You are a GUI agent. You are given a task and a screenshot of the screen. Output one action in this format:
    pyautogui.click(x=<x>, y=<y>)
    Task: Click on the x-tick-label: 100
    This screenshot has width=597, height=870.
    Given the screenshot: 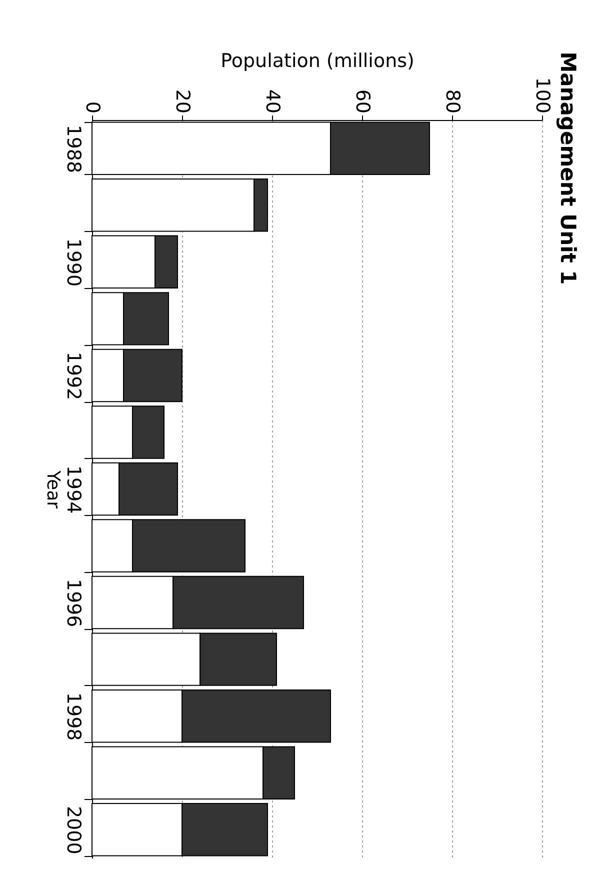 What is the action you would take?
    pyautogui.click(x=543, y=95)
    